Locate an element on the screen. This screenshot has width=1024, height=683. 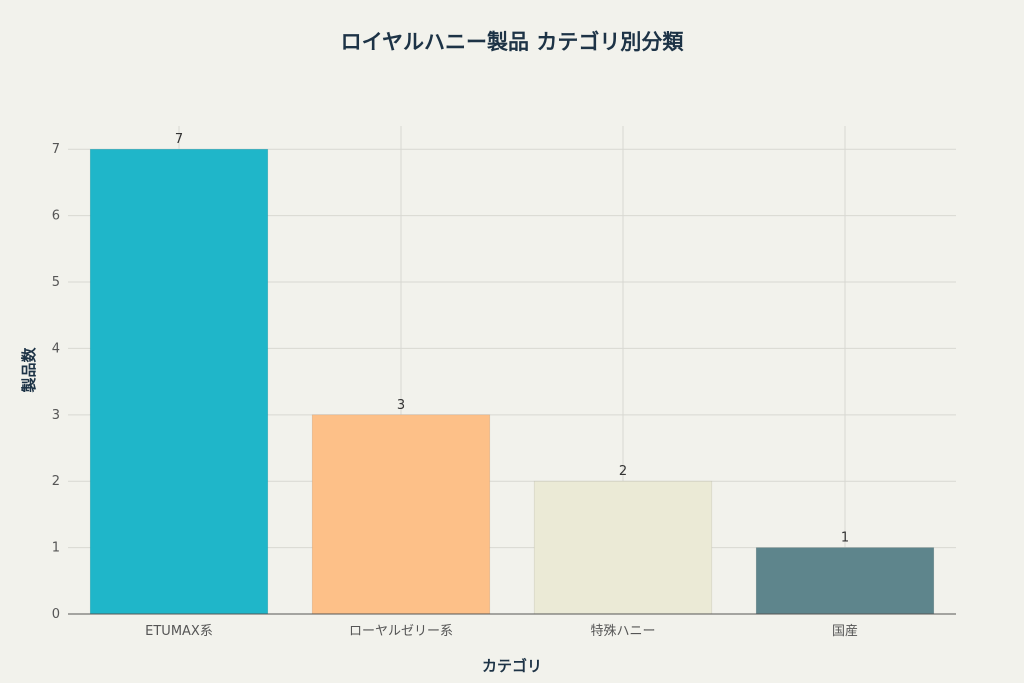
y-tick-label: 4 is located at coordinates (56, 348).